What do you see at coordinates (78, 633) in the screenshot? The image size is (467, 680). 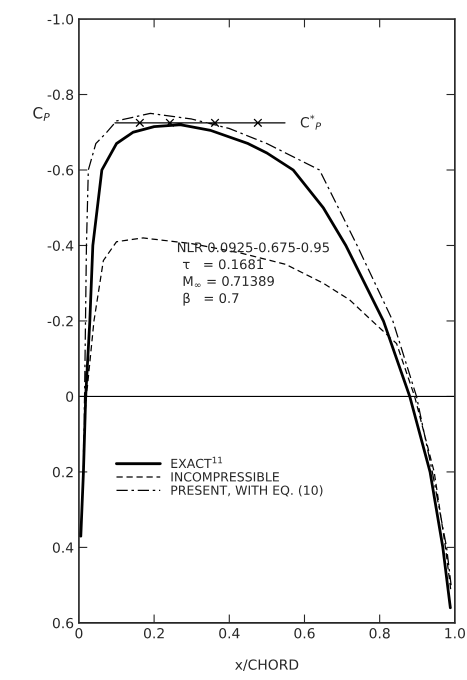 I see `x-tick-label: 0` at bounding box center [78, 633].